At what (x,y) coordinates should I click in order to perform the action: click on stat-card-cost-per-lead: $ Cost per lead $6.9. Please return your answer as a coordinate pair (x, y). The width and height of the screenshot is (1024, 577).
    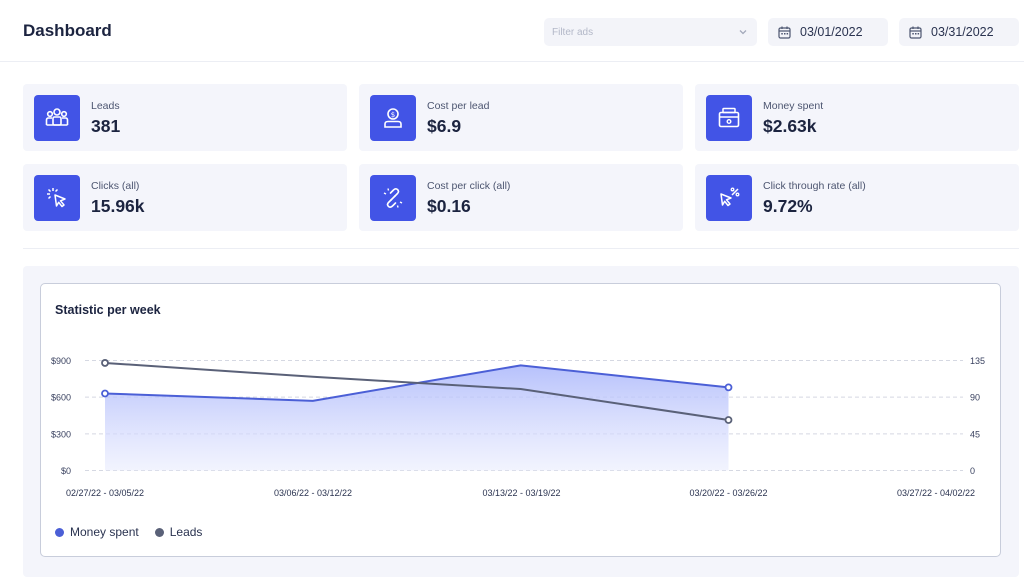
    Looking at the image, I should click on (521, 117).